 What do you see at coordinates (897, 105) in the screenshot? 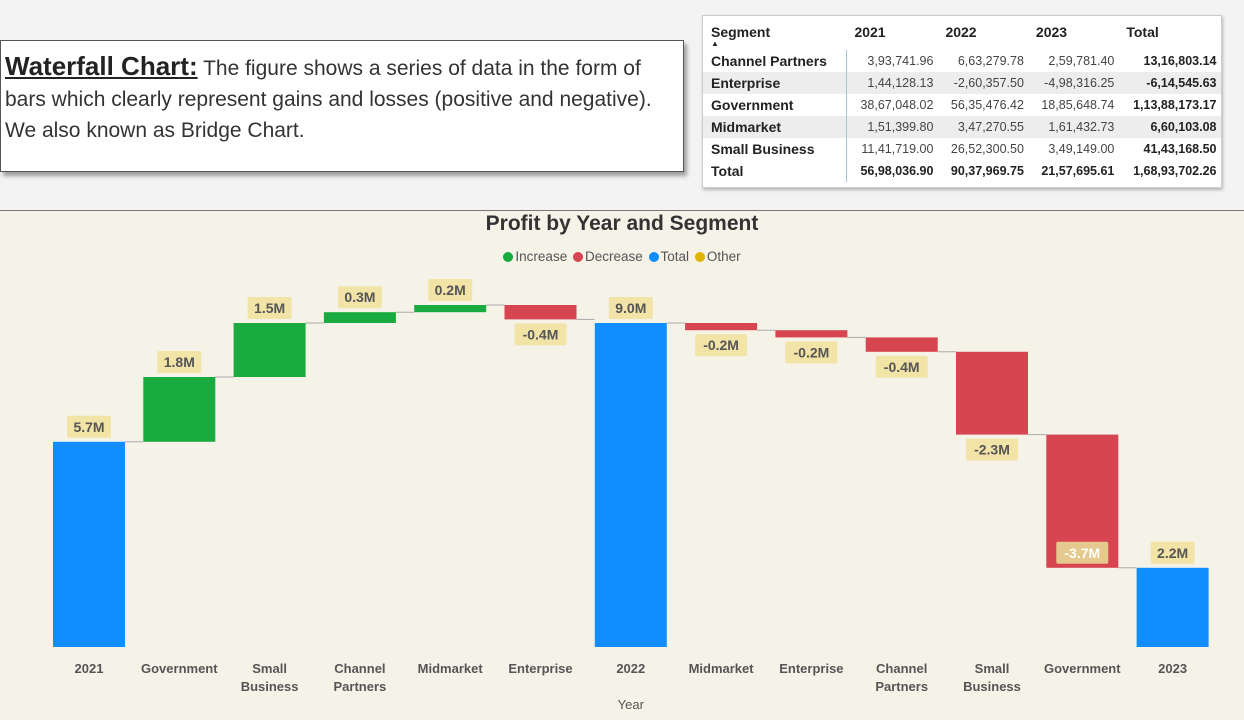
I see `cell-2021: 38,67,048.02` at bounding box center [897, 105].